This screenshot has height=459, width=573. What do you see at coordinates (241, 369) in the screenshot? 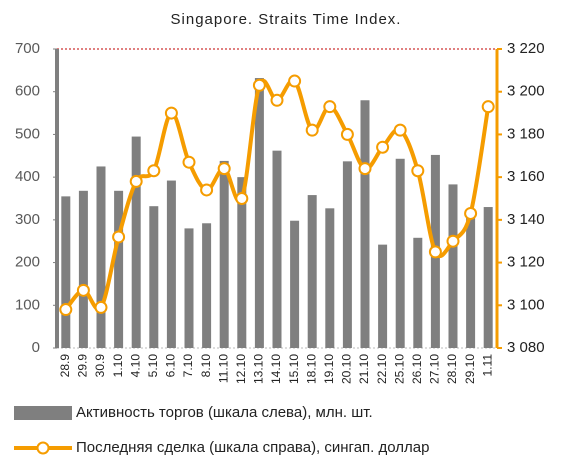
I see `x-tick-label: 12.10` at bounding box center [241, 369].